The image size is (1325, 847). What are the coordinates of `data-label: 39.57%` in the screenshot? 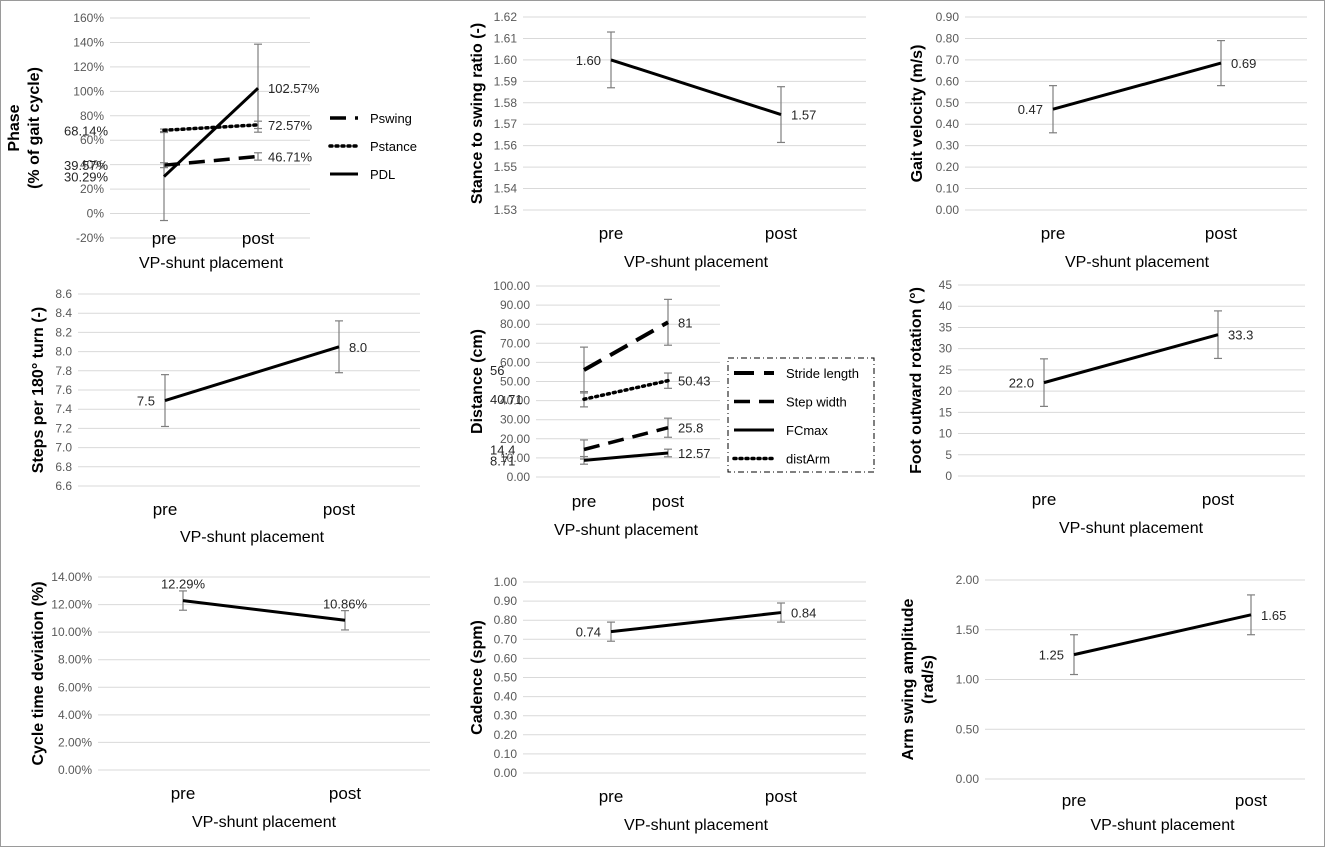 It's located at (86, 165).